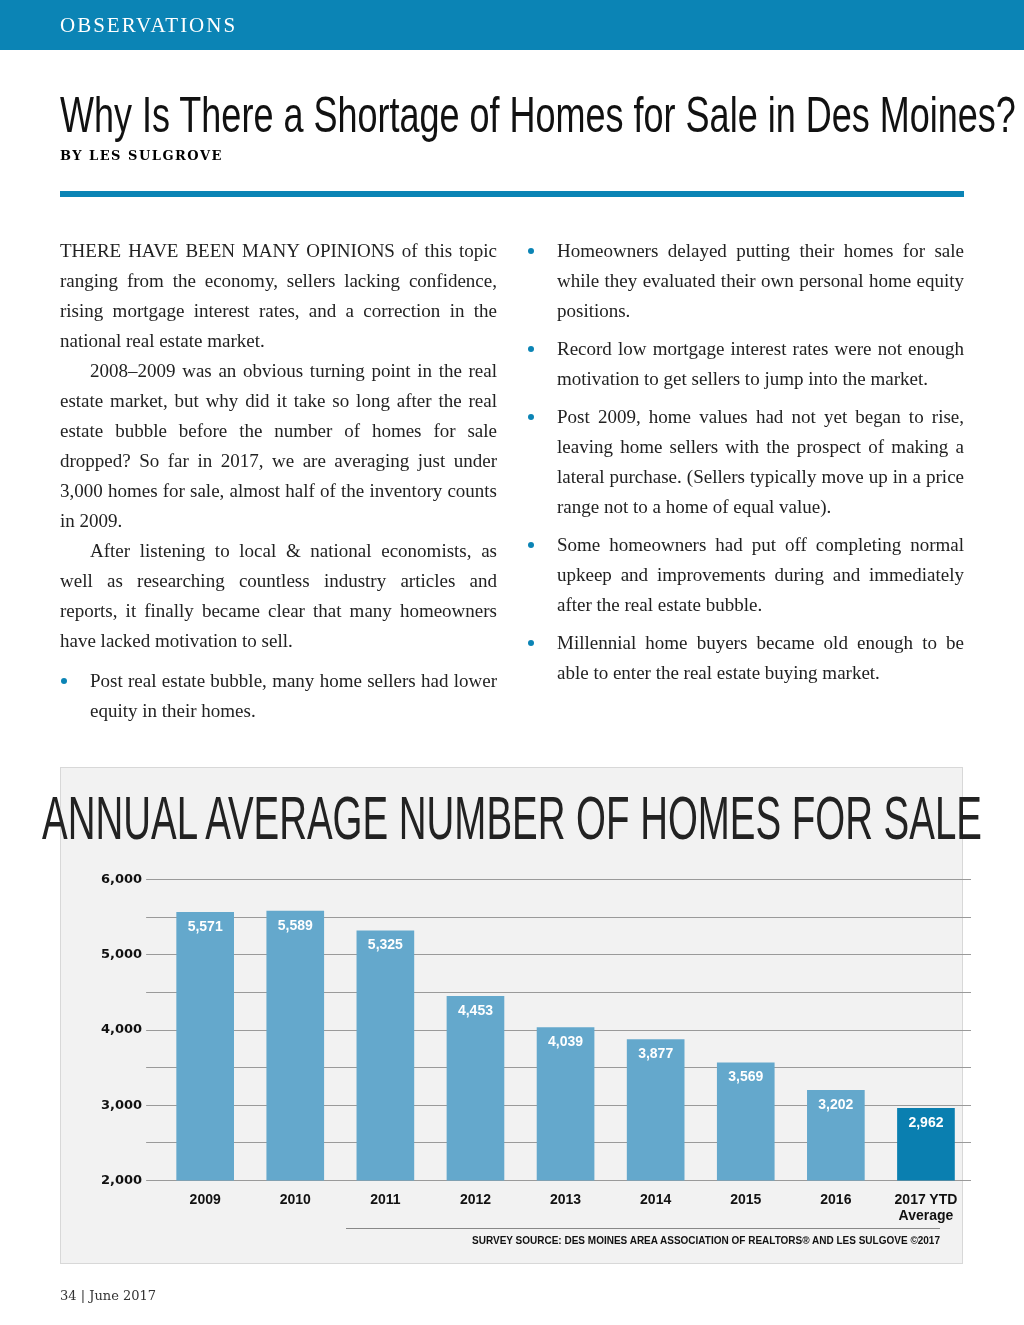  I want to click on data-label: 5,325, so click(385, 944).